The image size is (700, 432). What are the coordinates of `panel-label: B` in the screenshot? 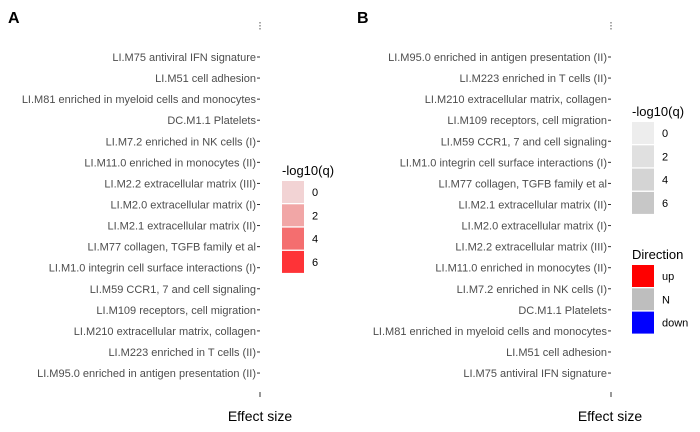 It's located at (363, 18).